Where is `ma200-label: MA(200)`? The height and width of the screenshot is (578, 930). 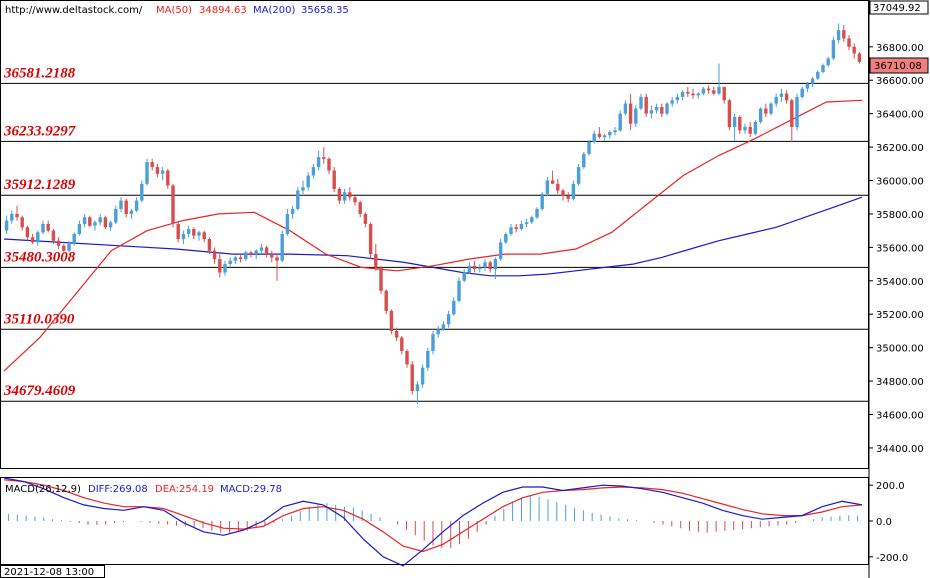
ma200-label: MA(200) is located at coordinates (274, 10).